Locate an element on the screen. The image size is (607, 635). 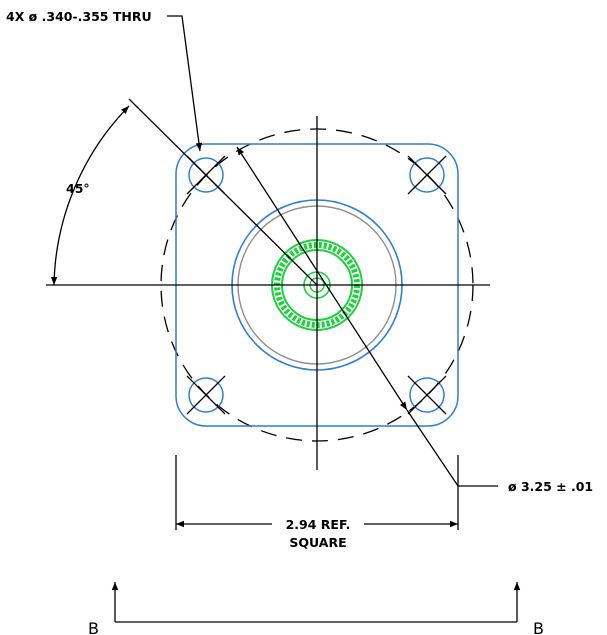
section-label-right: B is located at coordinates (538, 627).